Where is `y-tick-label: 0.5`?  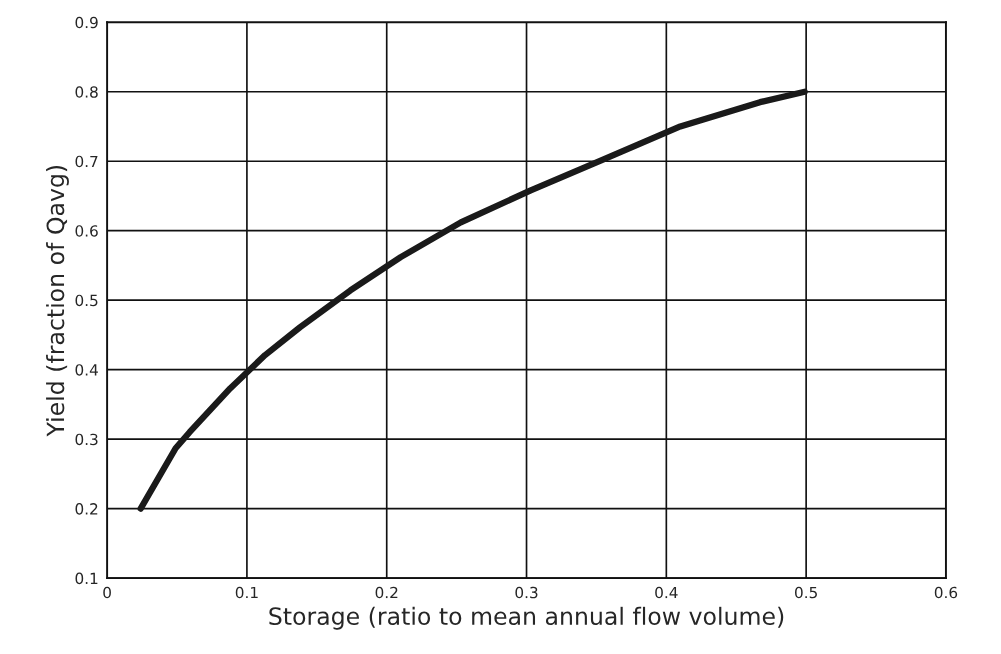 y-tick-label: 0.5 is located at coordinates (86, 300).